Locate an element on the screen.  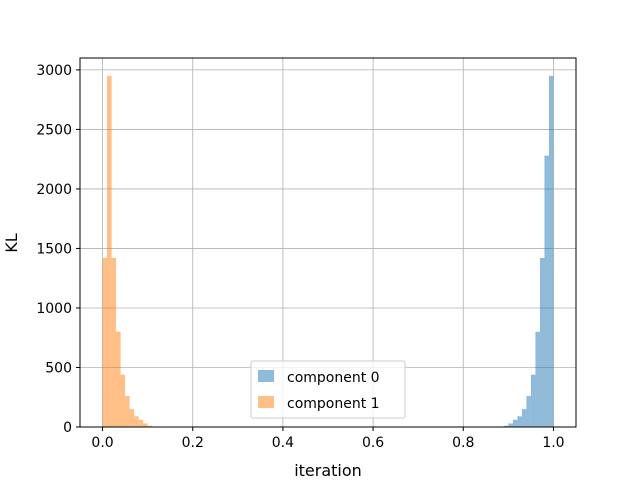
legend-label-component-1: component 1 is located at coordinates (333, 404).